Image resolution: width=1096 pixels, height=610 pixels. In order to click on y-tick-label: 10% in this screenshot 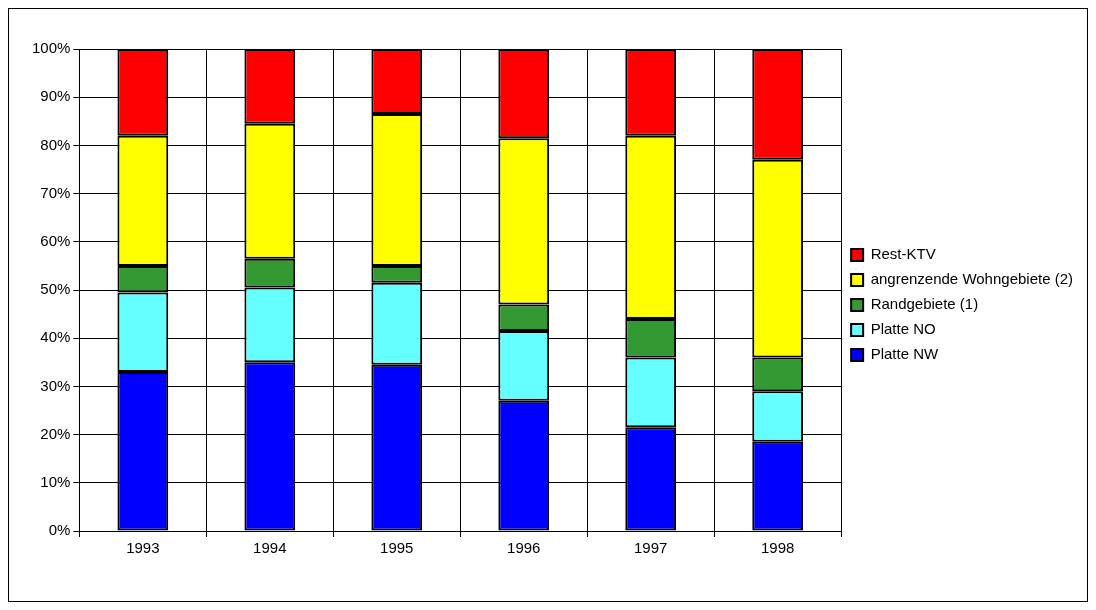, I will do `click(55, 481)`.